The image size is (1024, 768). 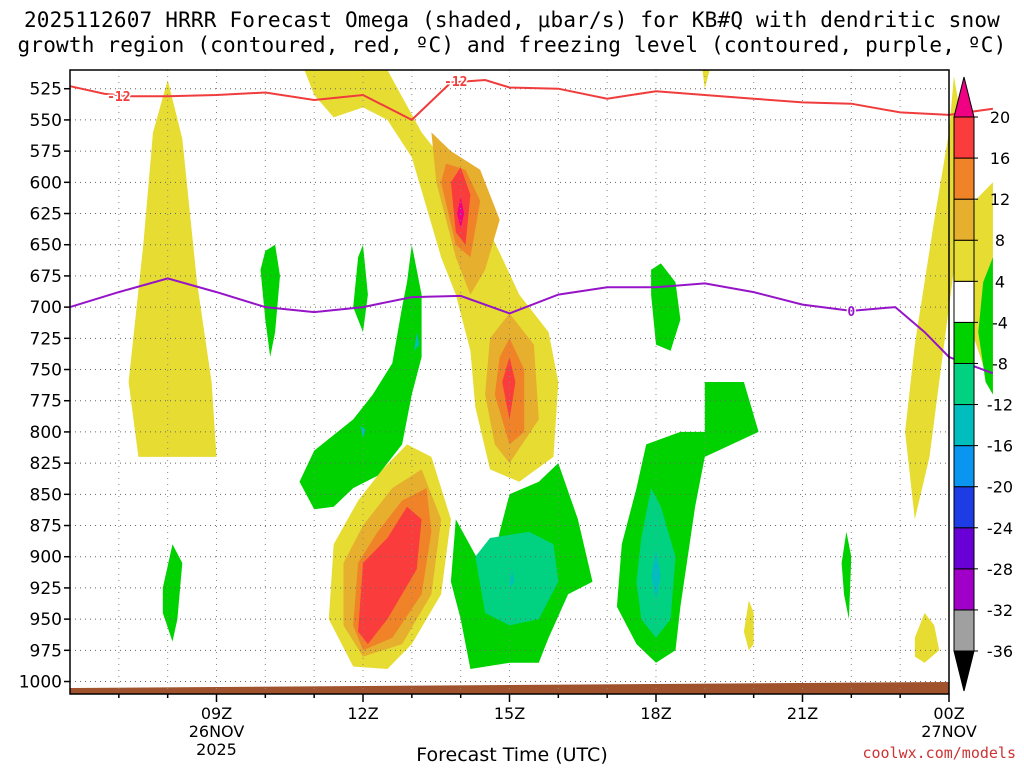 I want to click on x-tick-label: 21Z, so click(x=802, y=713).